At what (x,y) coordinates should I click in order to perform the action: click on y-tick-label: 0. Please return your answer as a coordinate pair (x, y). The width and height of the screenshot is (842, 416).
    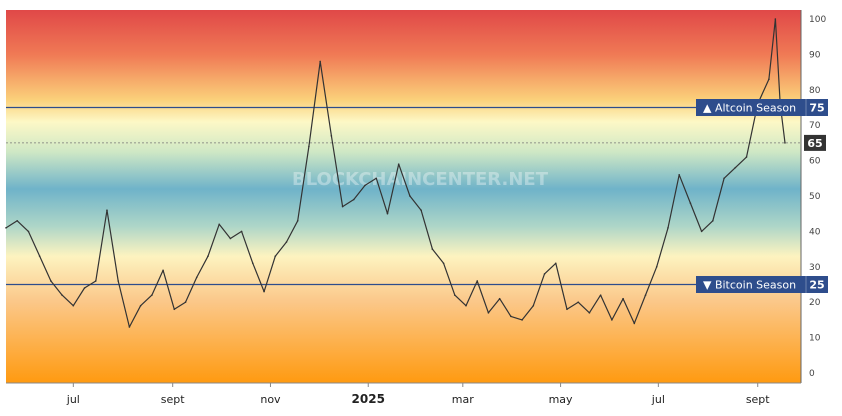
    Looking at the image, I should click on (812, 374).